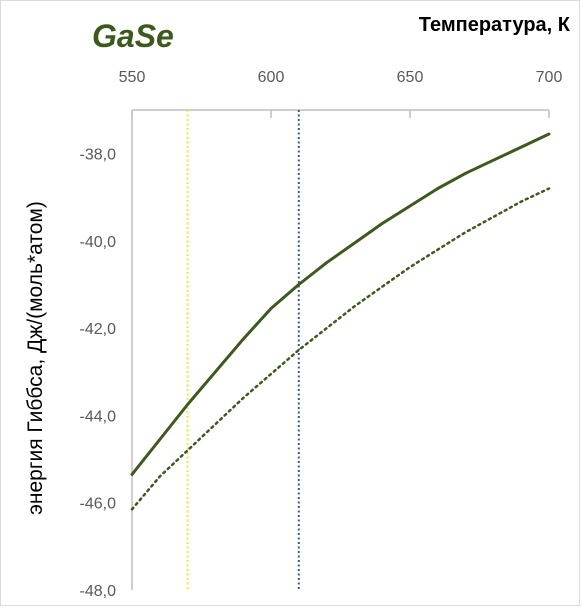 The height and width of the screenshot is (608, 582). What do you see at coordinates (98, 155) in the screenshot?
I see `y-tick-label: -38,0` at bounding box center [98, 155].